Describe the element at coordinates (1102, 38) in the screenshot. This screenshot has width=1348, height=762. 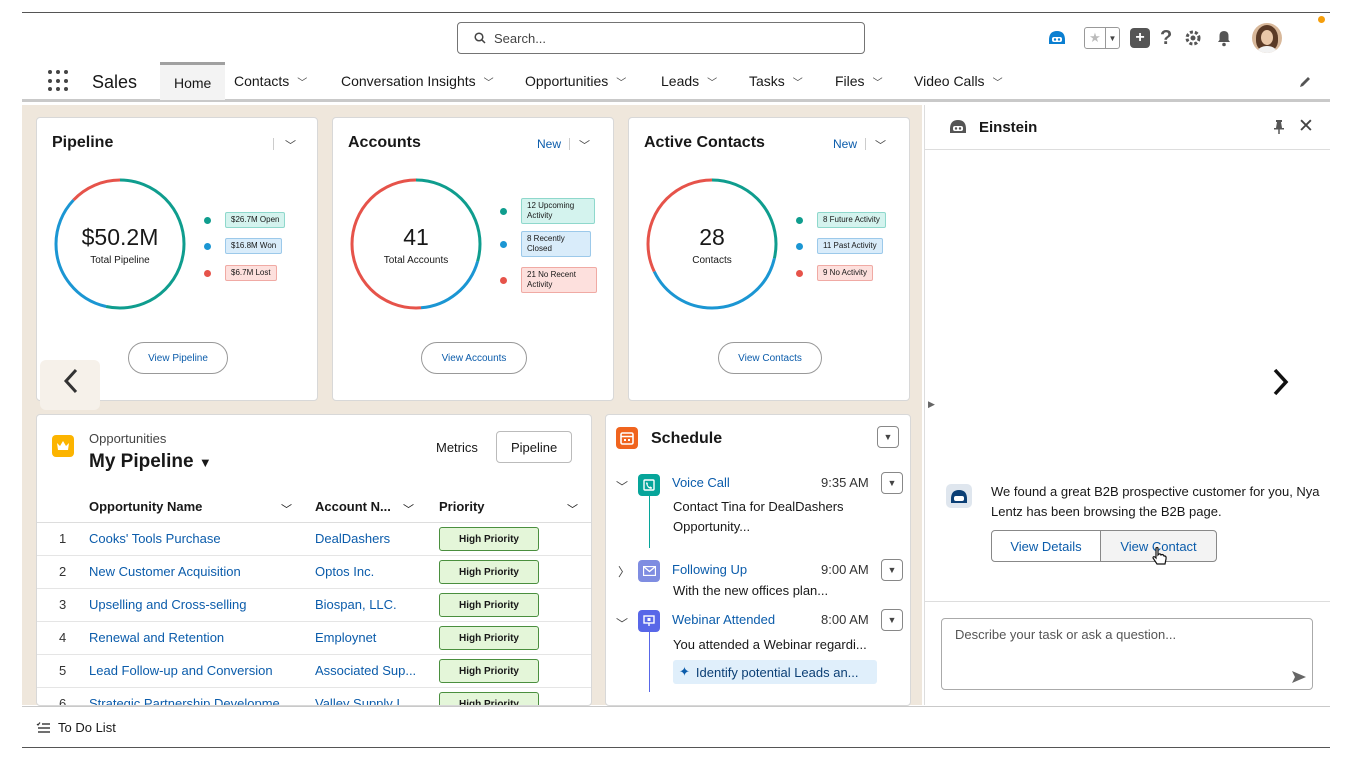
I see `favorites-button: ★ ▼` at that location.